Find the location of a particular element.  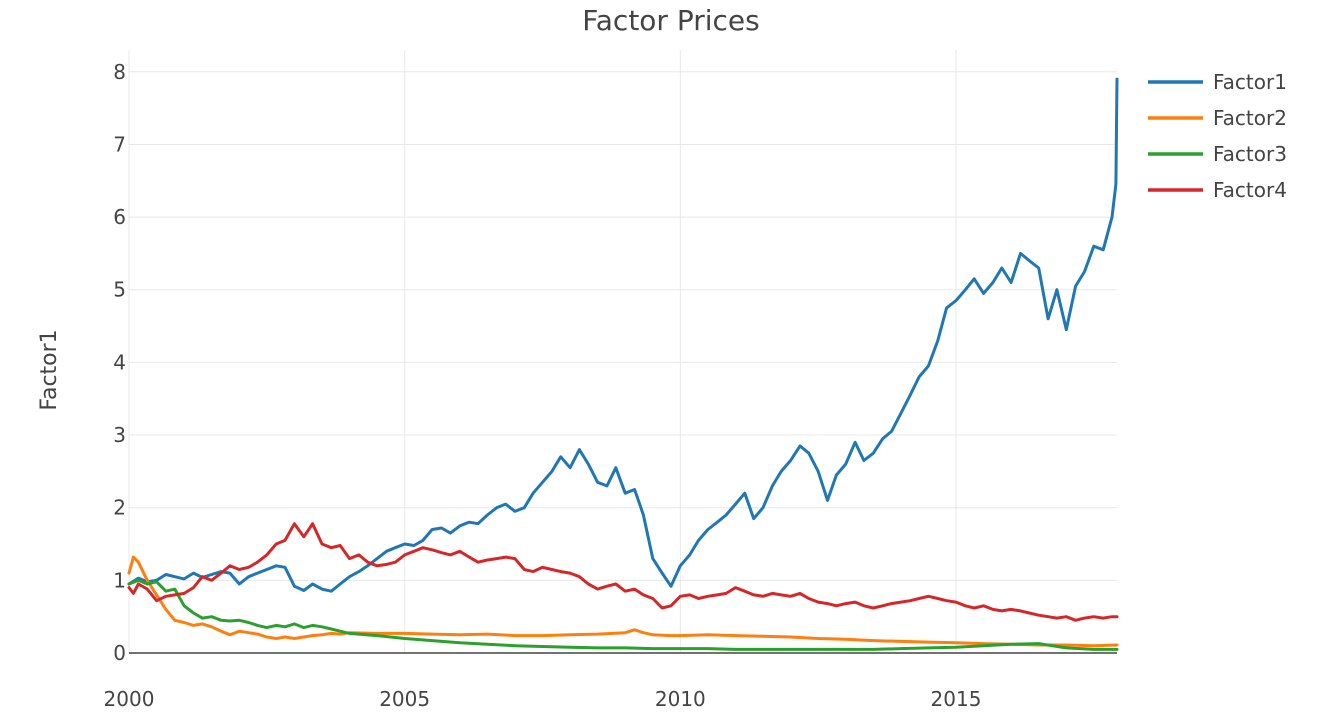

series-line-factor2 is located at coordinates (623, 601).